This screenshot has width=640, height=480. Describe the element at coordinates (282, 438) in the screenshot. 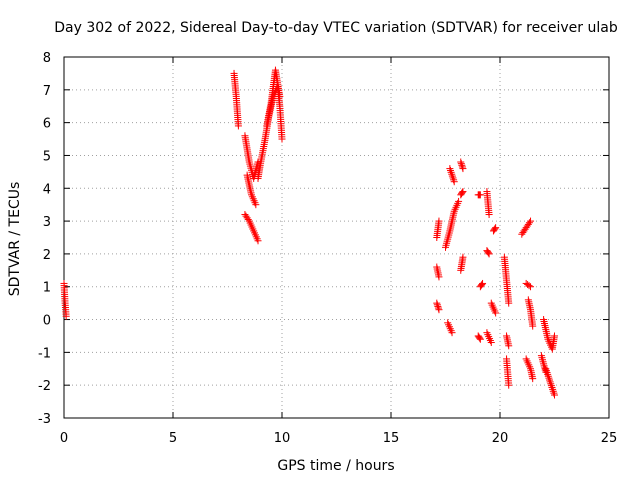

I see `x-tick-label: 10` at that location.